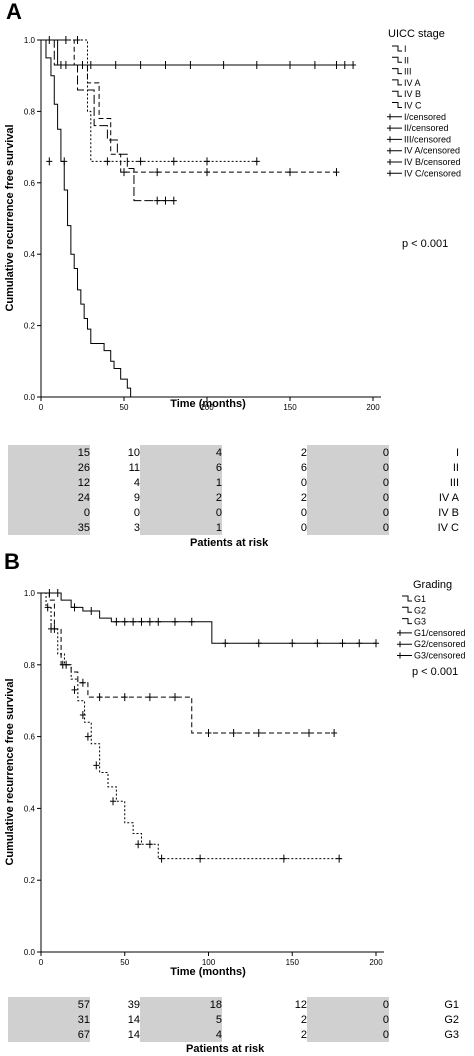 The image size is (474, 1056). What do you see at coordinates (448, 512) in the screenshot?
I see `risk-row-label: IV B` at bounding box center [448, 512].